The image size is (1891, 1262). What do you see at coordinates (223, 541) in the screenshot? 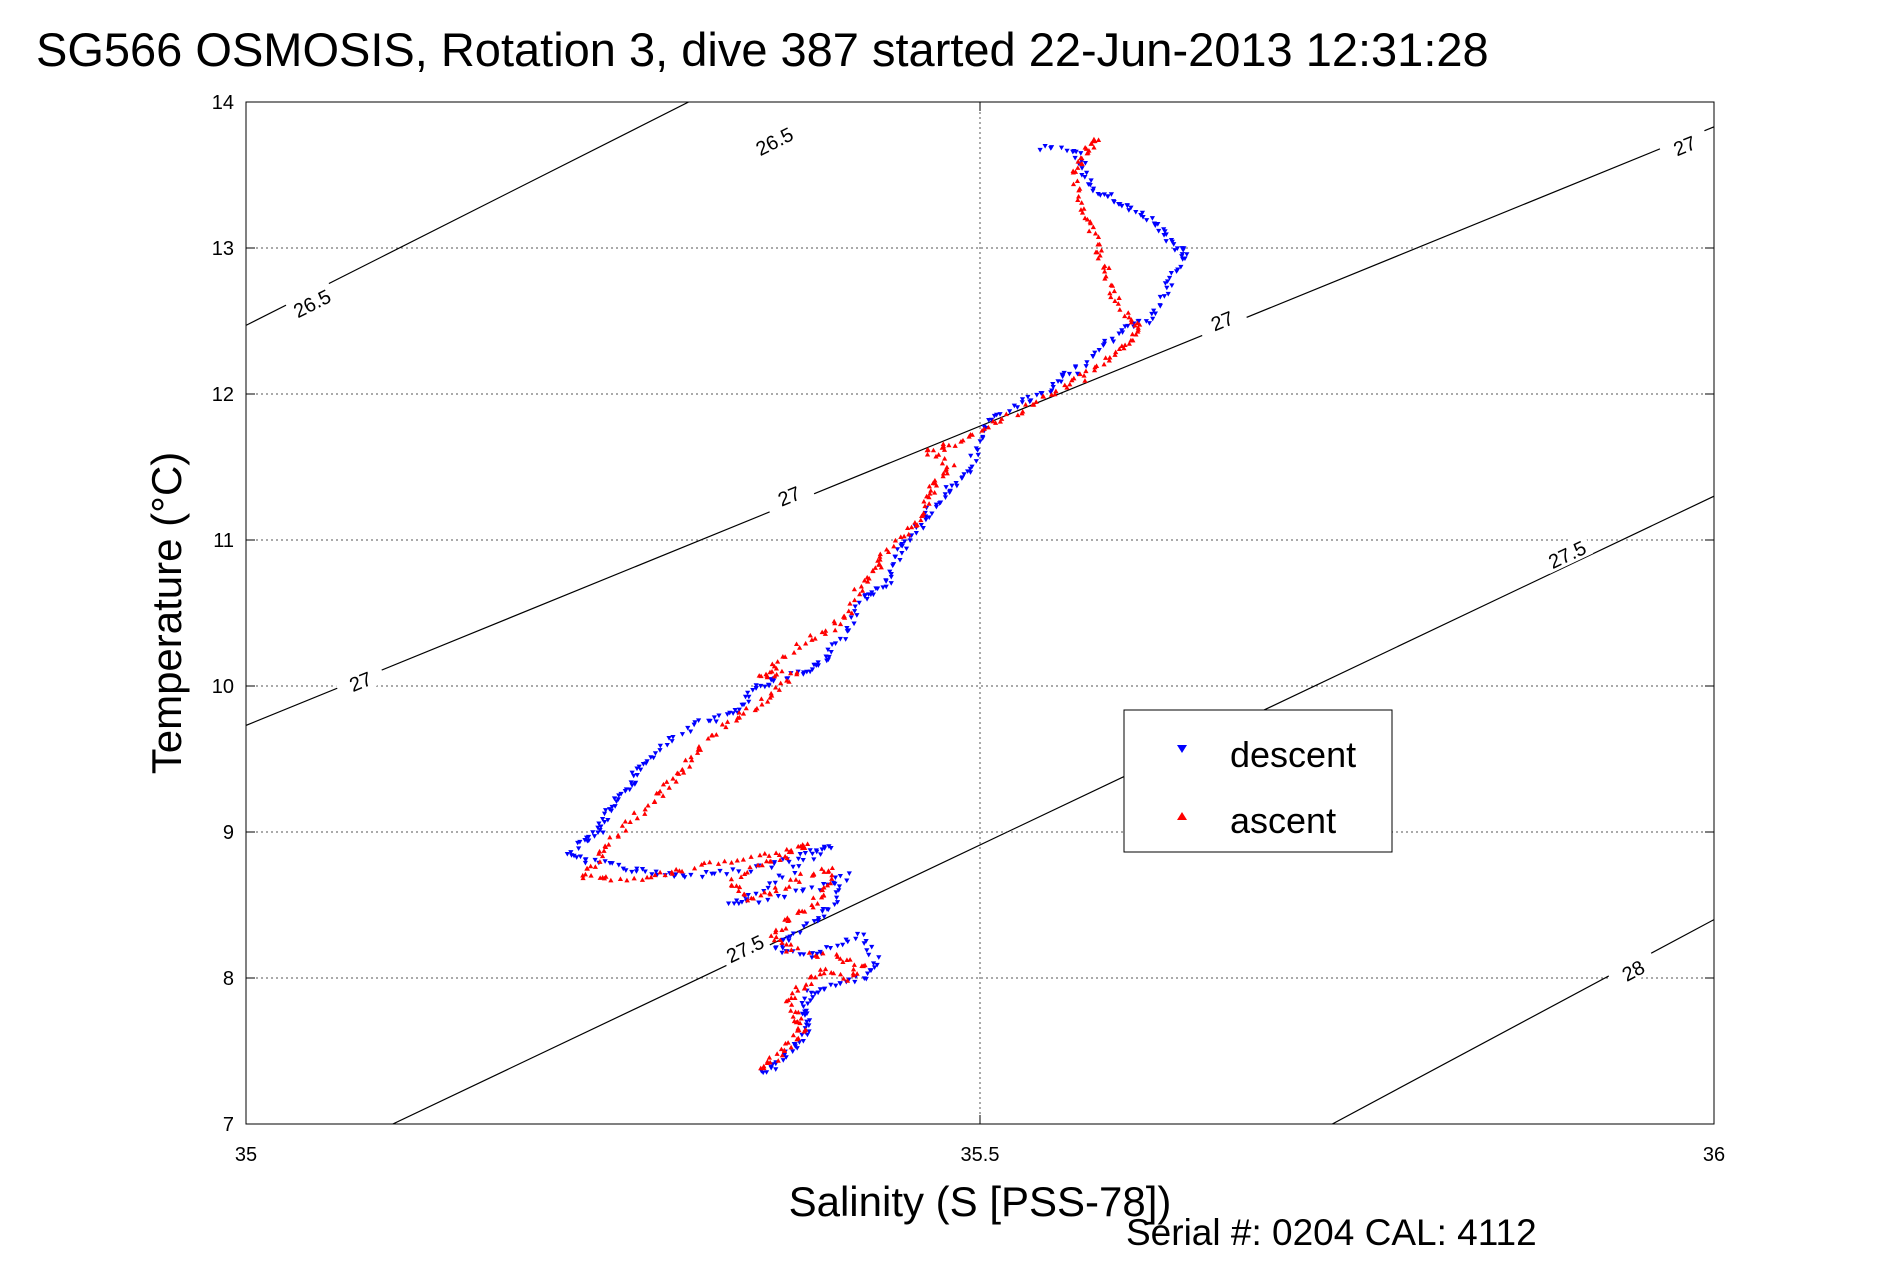
I see `y-tick-label: 11` at bounding box center [223, 541].